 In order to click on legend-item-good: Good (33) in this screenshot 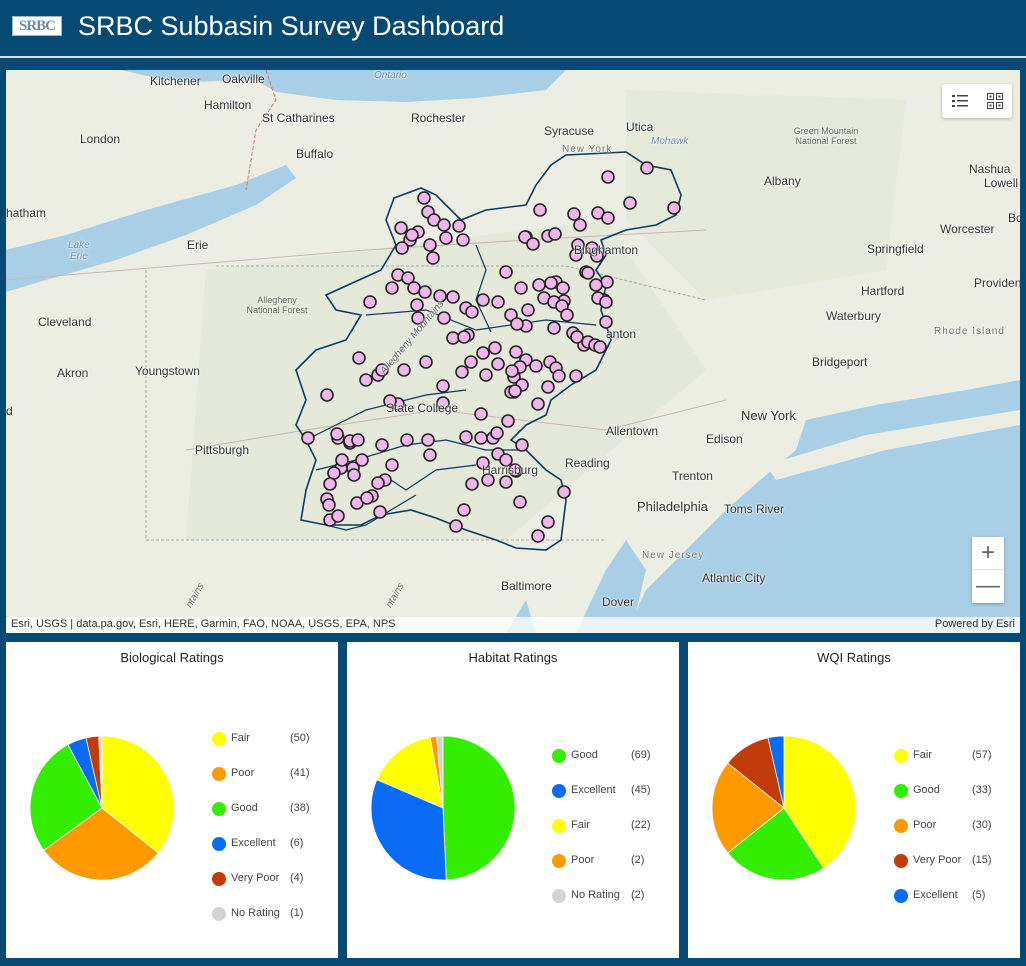, I will do `click(960, 791)`.